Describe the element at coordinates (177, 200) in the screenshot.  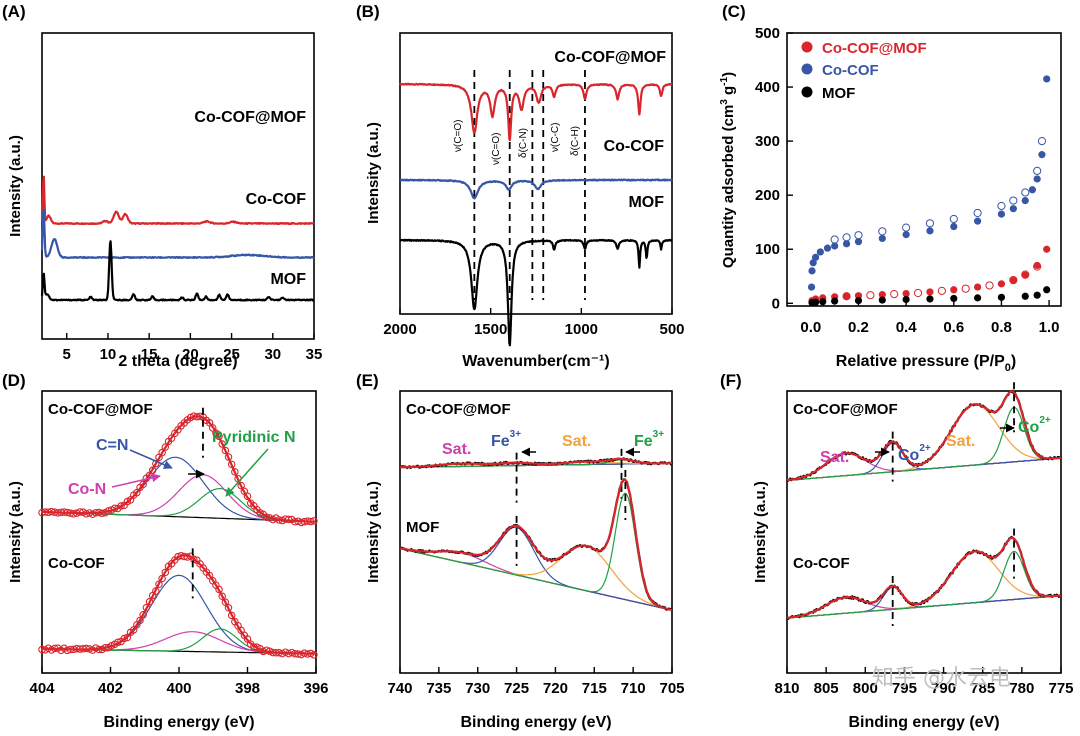
I see `panel-a-series-Co-COF@MOF` at that location.